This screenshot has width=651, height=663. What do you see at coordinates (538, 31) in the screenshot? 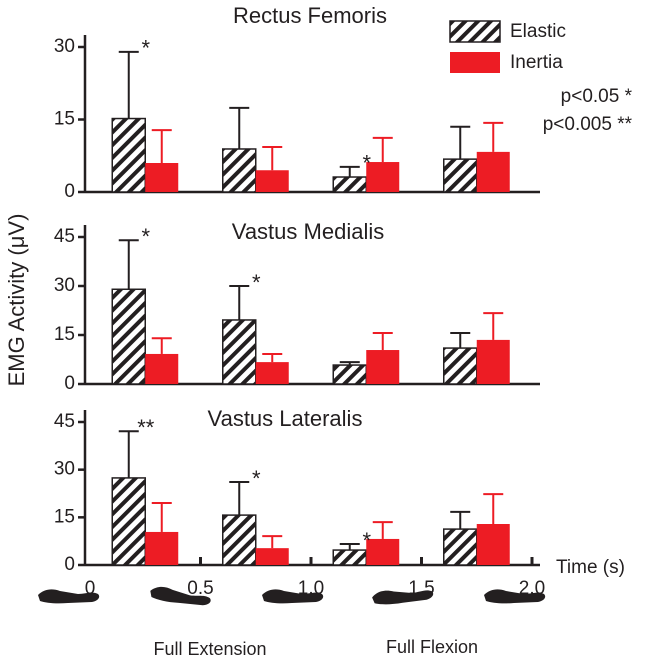
I see `legend-label: Elastic` at bounding box center [538, 31].